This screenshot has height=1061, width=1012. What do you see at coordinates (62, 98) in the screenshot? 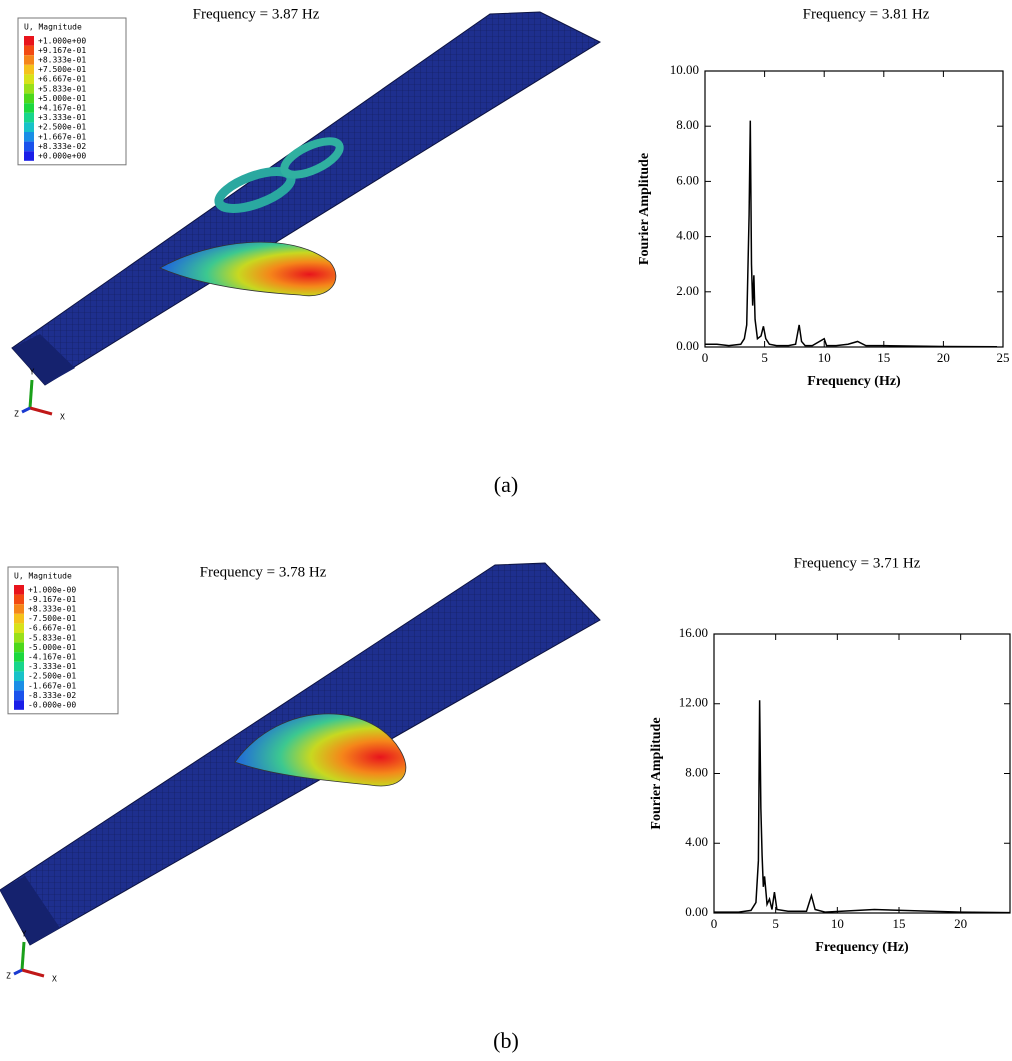
I see `legend-label: +5.000e-01` at bounding box center [62, 98].